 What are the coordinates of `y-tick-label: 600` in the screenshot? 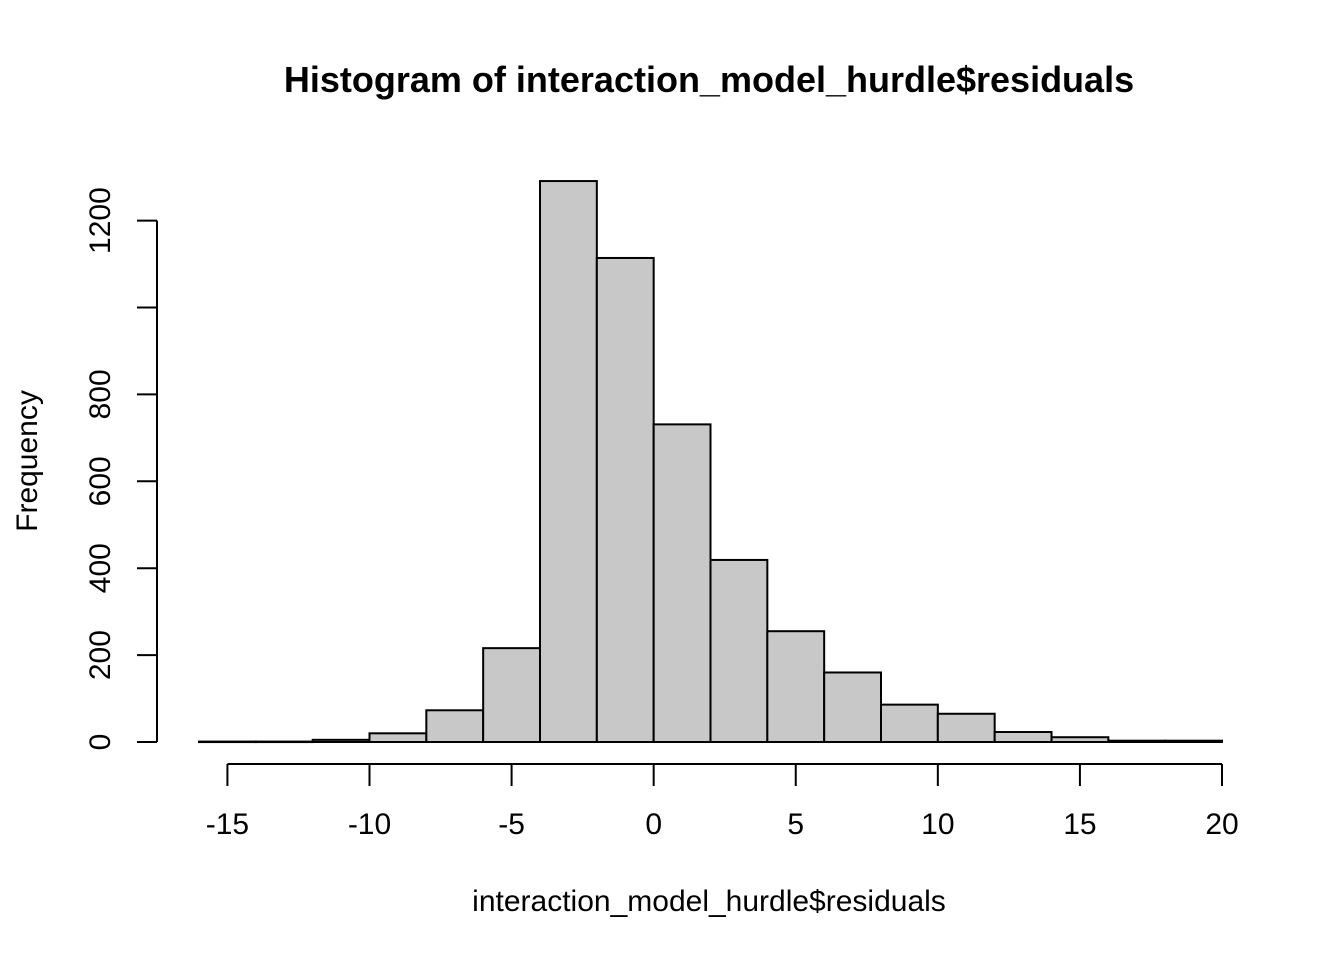 It's located at (100, 481).